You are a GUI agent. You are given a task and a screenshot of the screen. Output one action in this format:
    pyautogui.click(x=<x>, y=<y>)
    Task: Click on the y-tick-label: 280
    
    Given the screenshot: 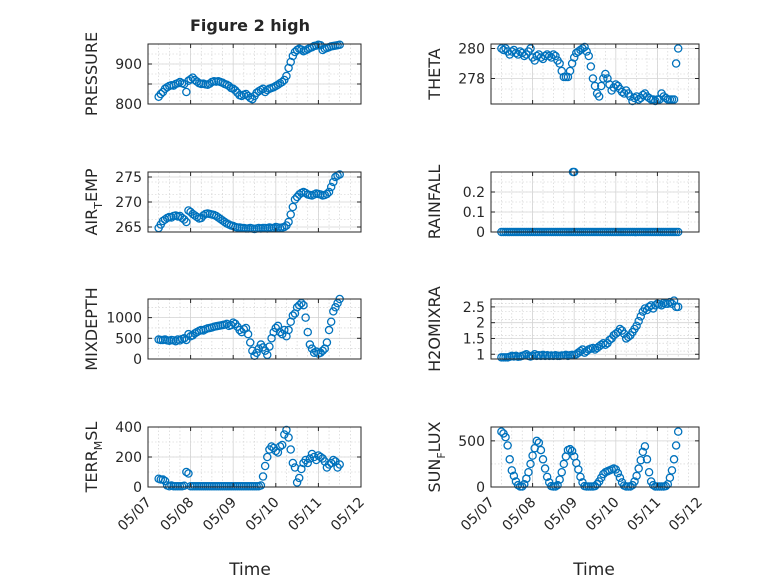 What is the action you would take?
    pyautogui.click(x=471, y=50)
    